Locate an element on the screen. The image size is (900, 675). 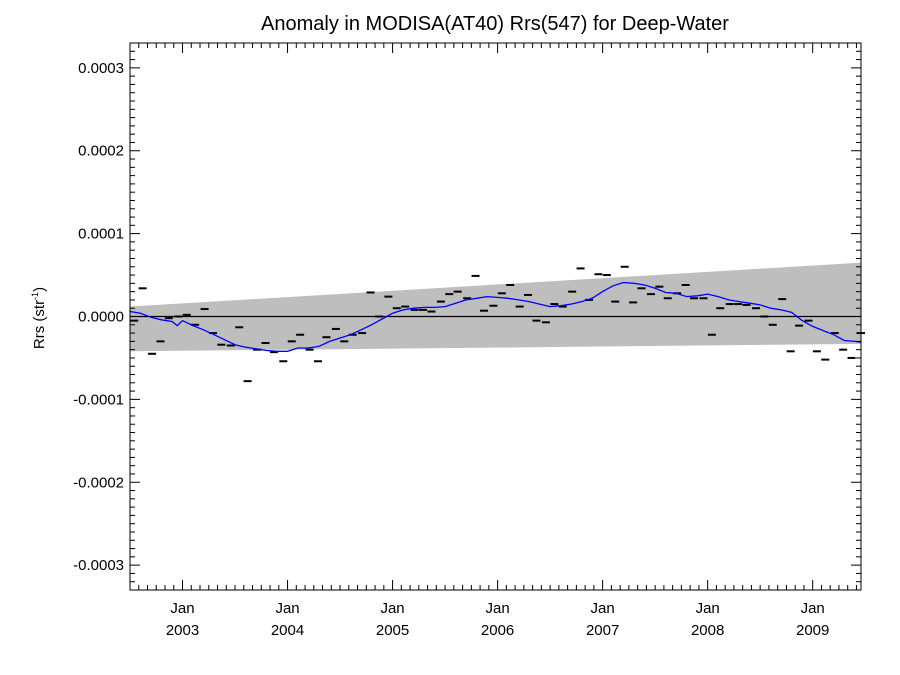
y-tick-label: 0.0003 is located at coordinates (101, 68).